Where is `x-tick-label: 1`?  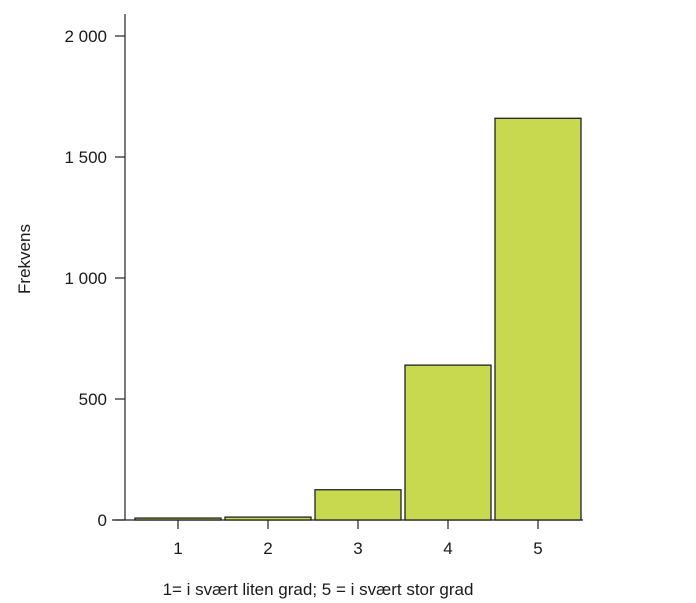
x-tick-label: 1 is located at coordinates (177, 548).